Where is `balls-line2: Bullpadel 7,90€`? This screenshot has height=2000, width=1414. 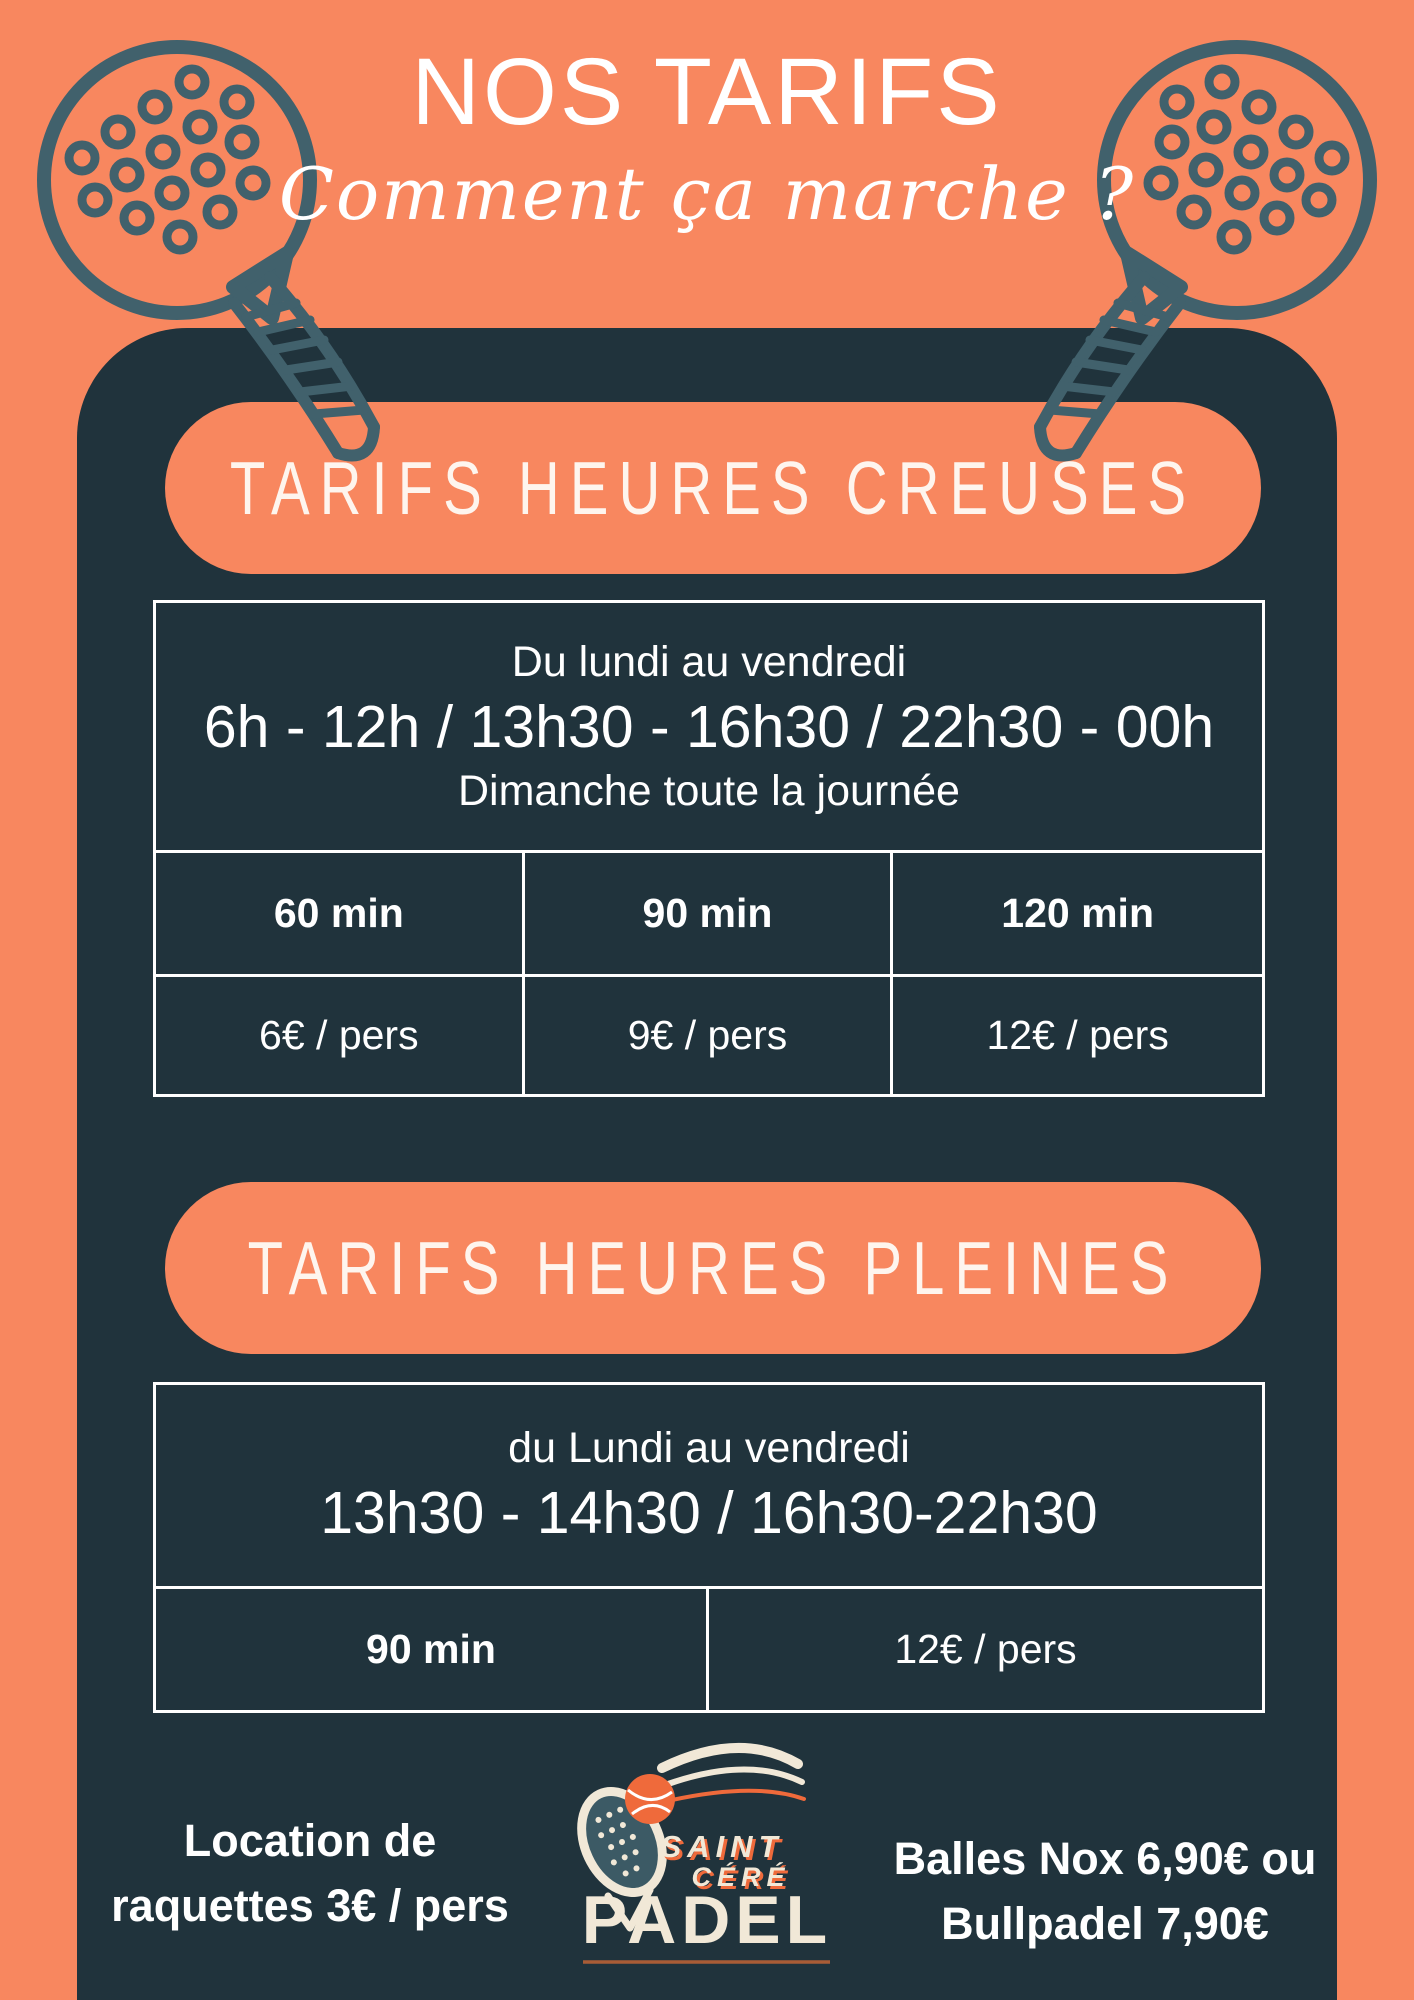
balls-line2: Bullpadel 7,90€ is located at coordinates (1105, 1924).